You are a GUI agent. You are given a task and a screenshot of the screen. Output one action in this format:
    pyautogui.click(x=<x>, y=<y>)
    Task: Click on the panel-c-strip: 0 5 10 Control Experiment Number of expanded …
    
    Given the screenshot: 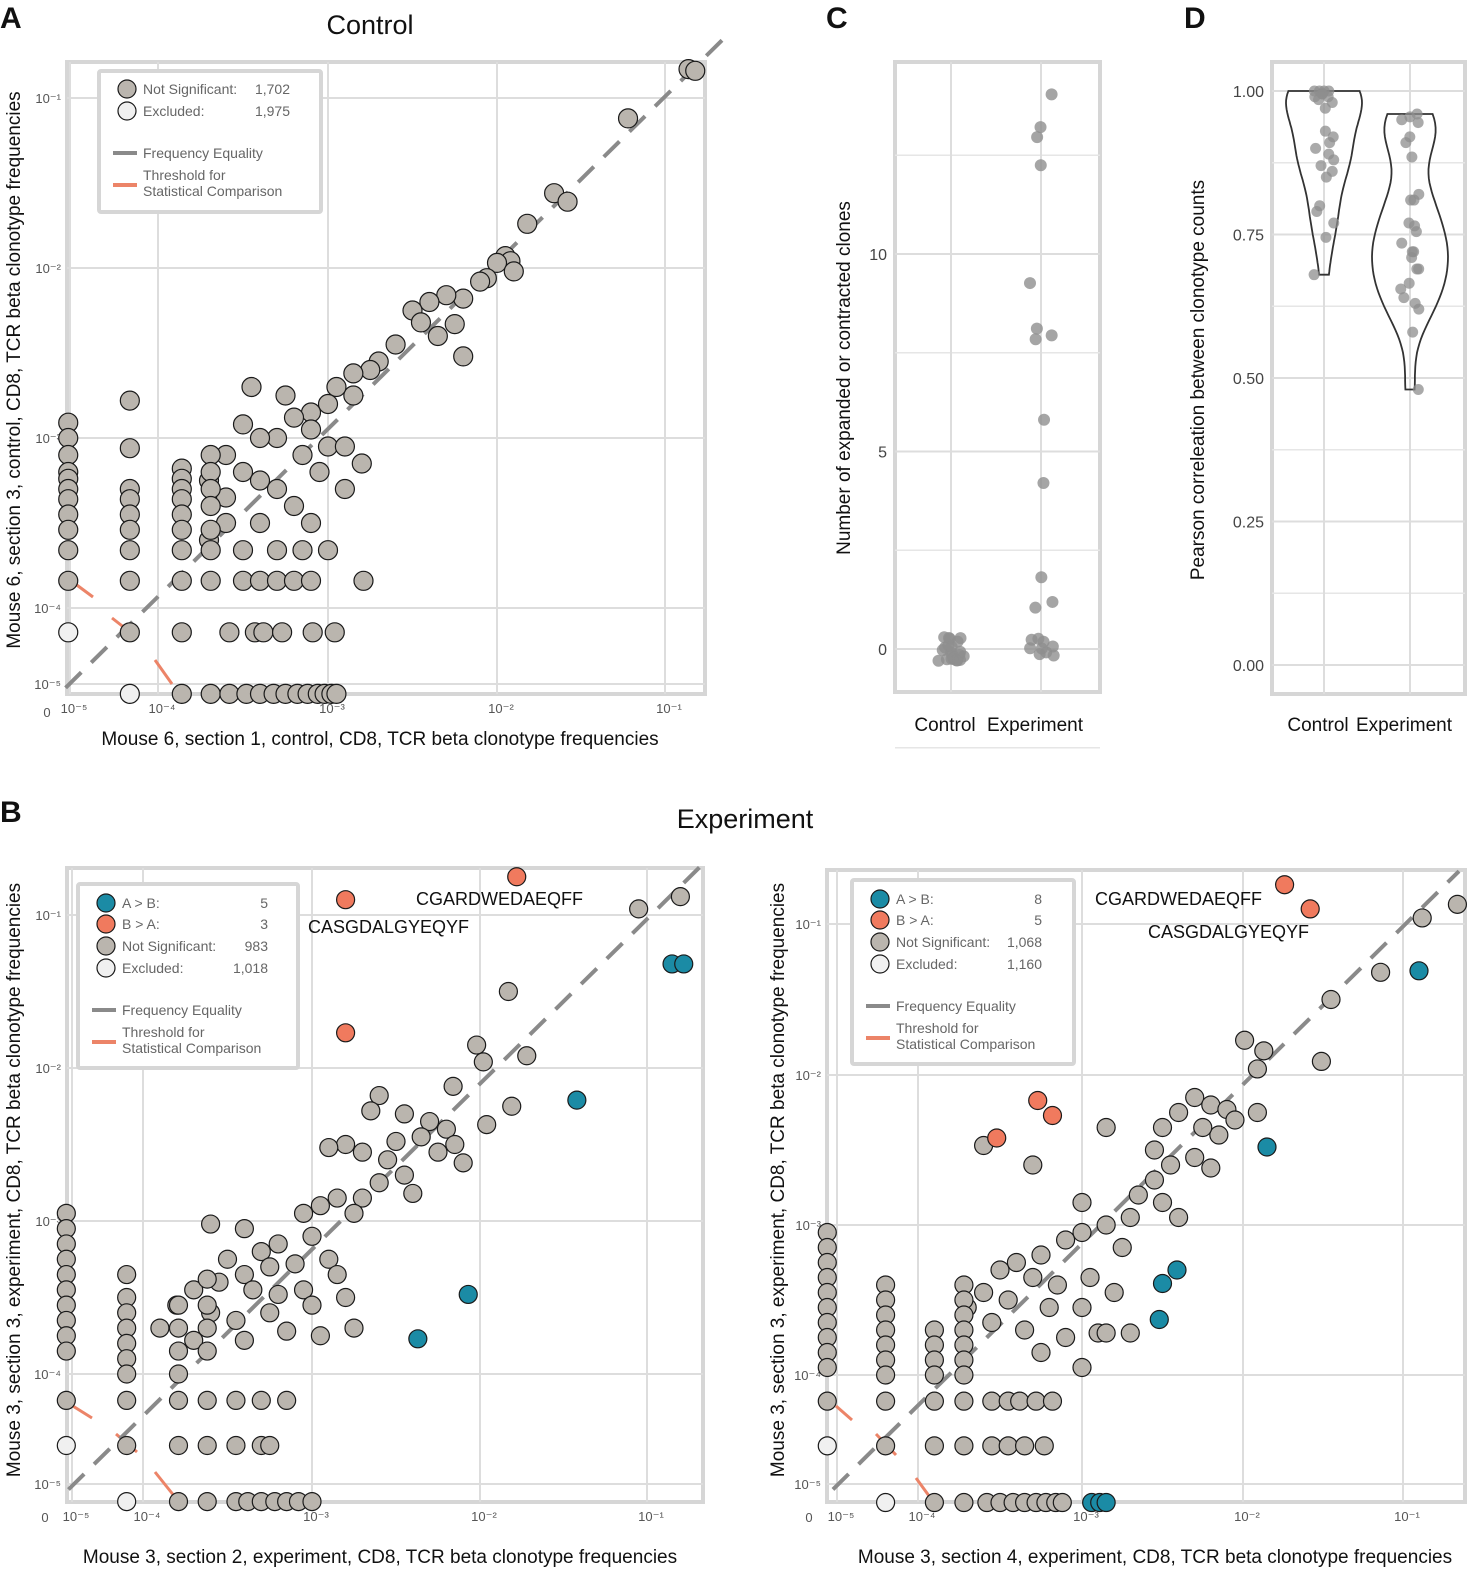 What is the action you would take?
    pyautogui.click(x=968, y=404)
    